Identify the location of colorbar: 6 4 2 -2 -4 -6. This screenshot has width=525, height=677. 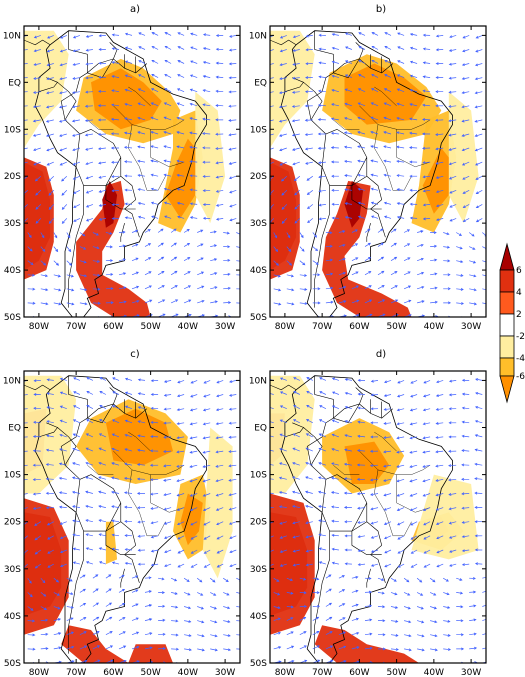
(512, 323).